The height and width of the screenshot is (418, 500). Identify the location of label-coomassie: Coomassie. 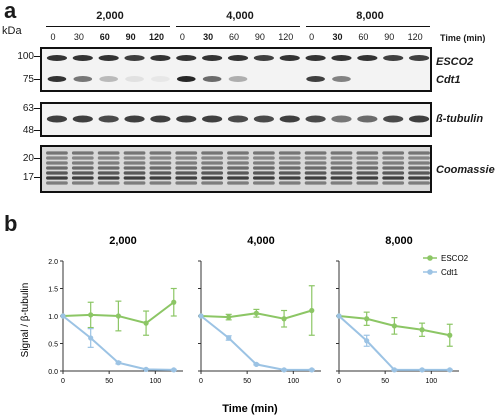
(465, 170).